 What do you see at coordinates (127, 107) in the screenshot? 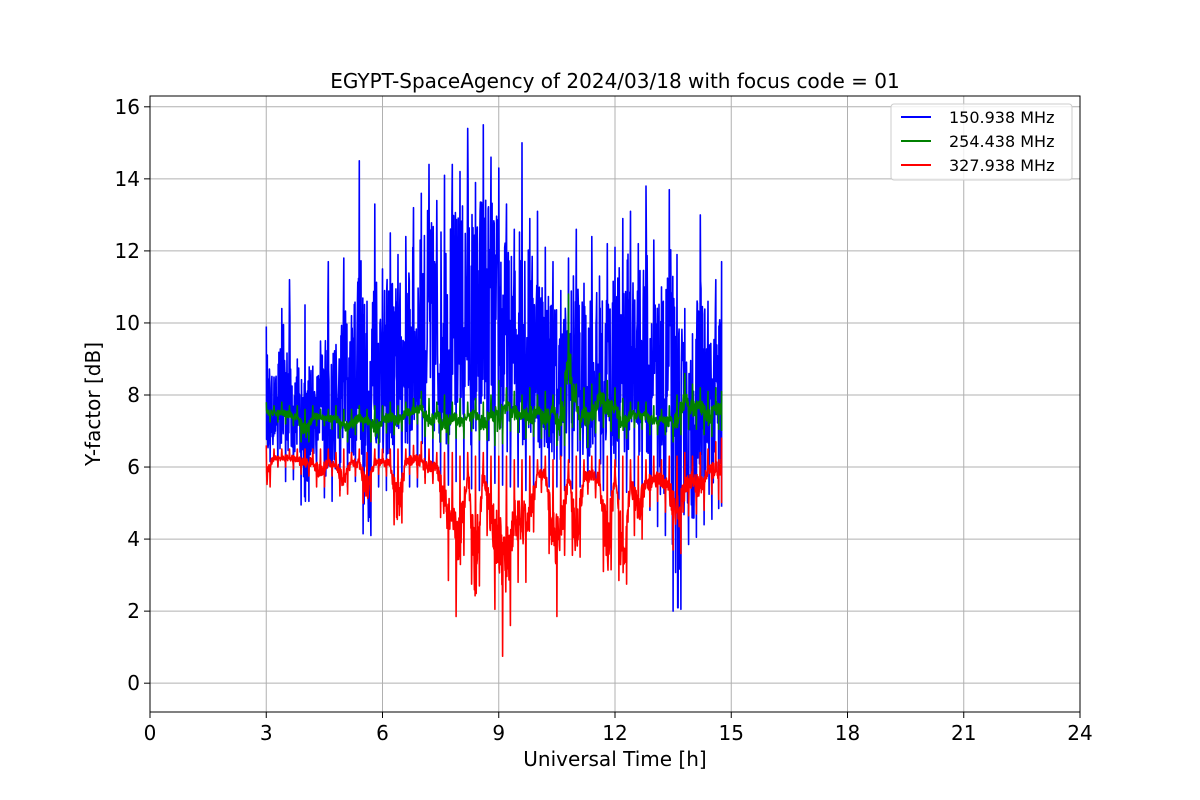
I see `y-tick-label: 16` at bounding box center [127, 107].